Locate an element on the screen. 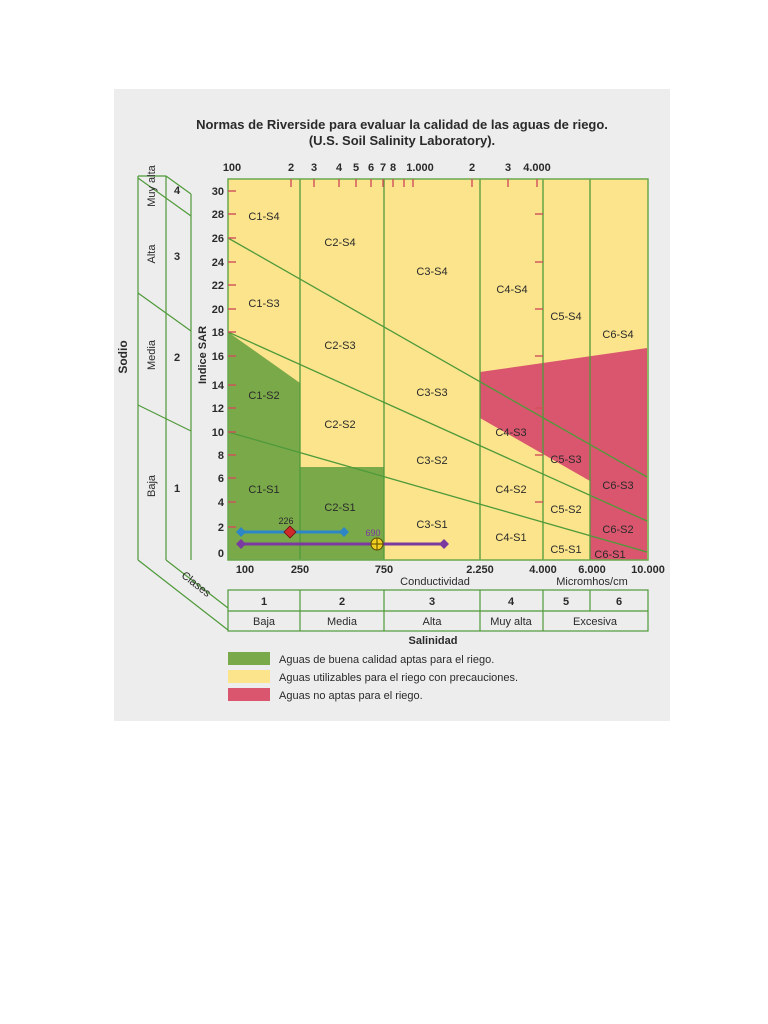 This screenshot has height=1024, width=768. top-axis-label: 6 is located at coordinates (371, 168).